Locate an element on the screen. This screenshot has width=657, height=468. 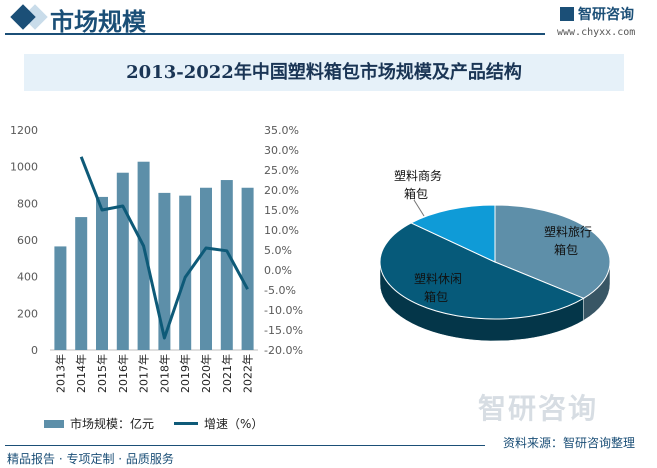
y2-tick-label: -10.0% is located at coordinates (283, 310).